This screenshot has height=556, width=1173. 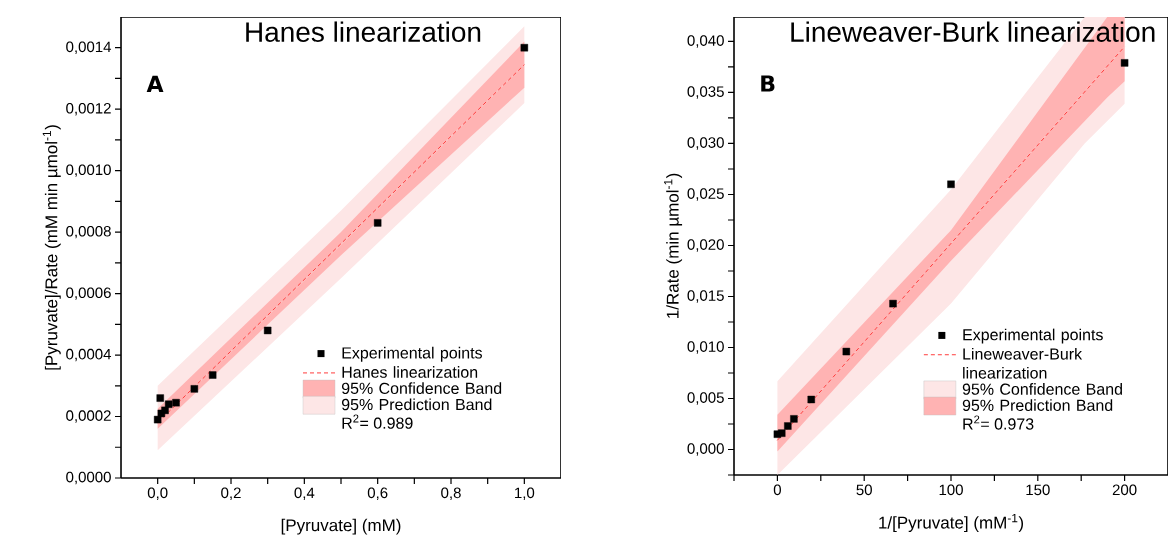 I want to click on y-tick-label: 0,020, so click(x=705, y=245).